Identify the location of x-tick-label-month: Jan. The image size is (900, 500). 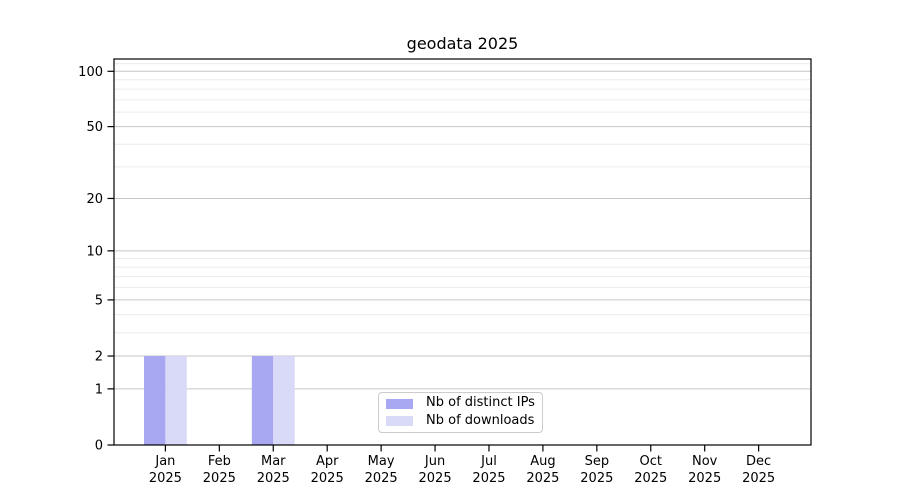
(164, 461).